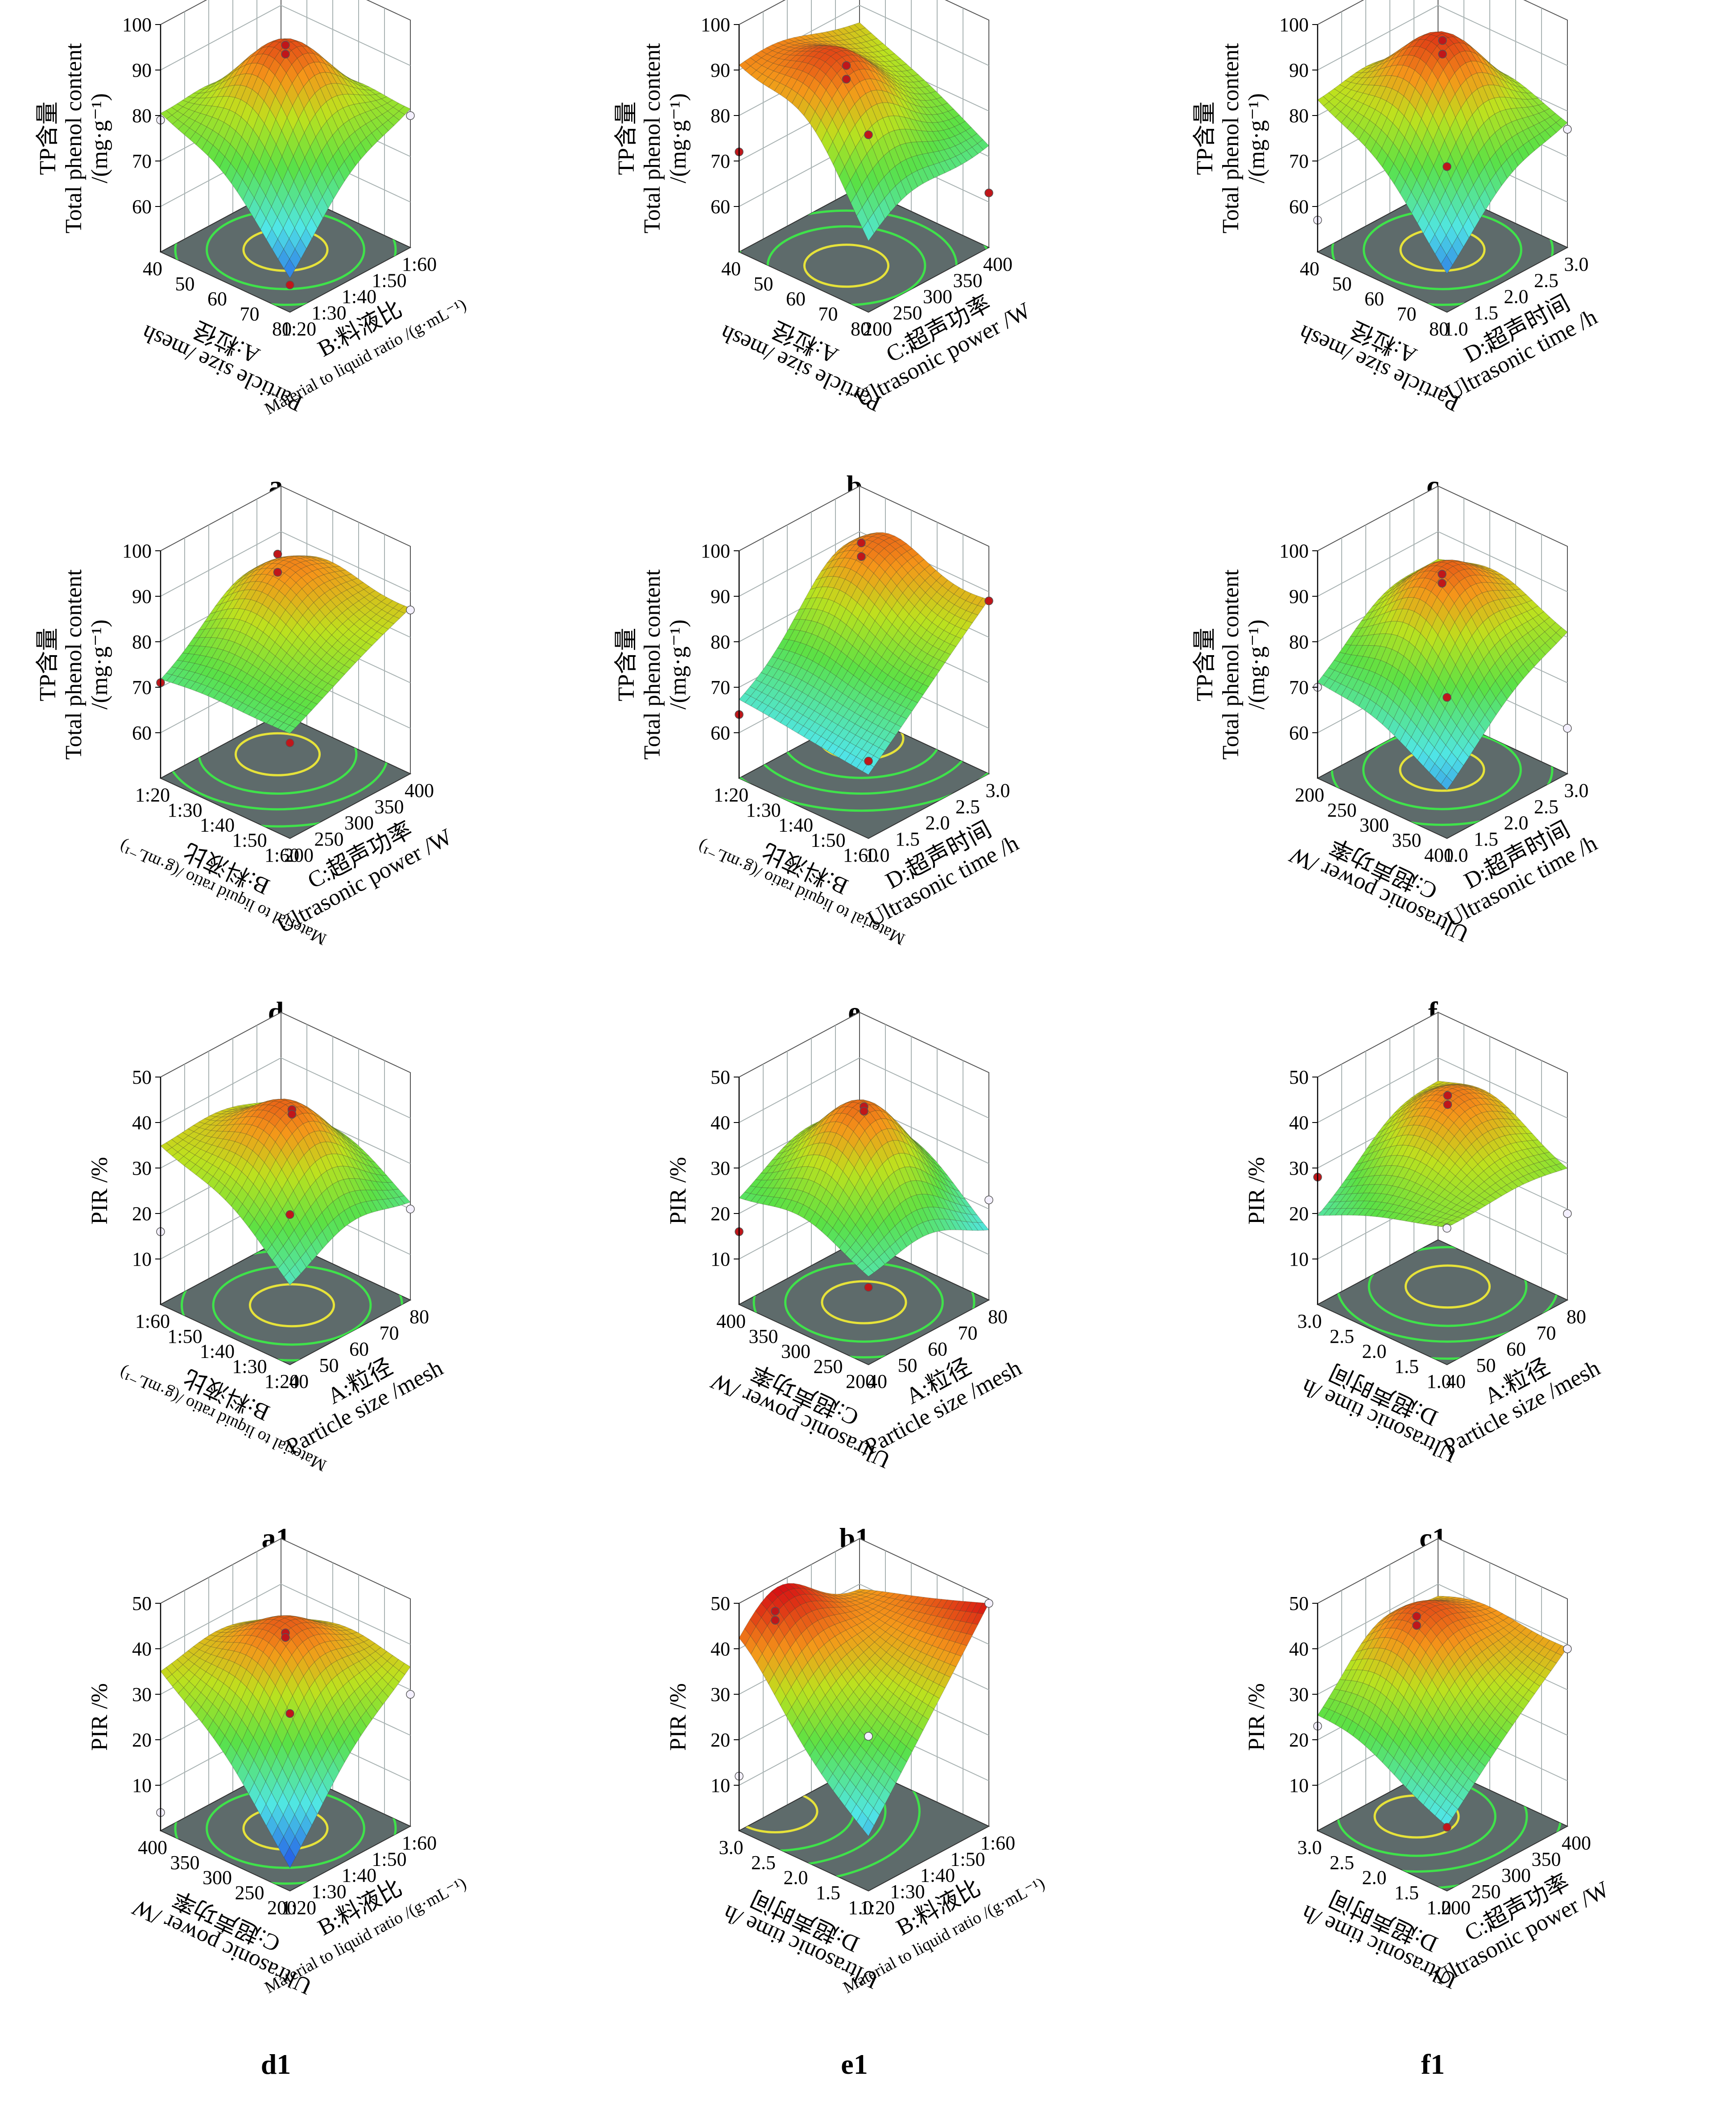 This screenshot has width=1736, height=2105. What do you see at coordinates (967, 1859) in the screenshot?
I see `right-axis-tick-label: 1:50` at bounding box center [967, 1859].